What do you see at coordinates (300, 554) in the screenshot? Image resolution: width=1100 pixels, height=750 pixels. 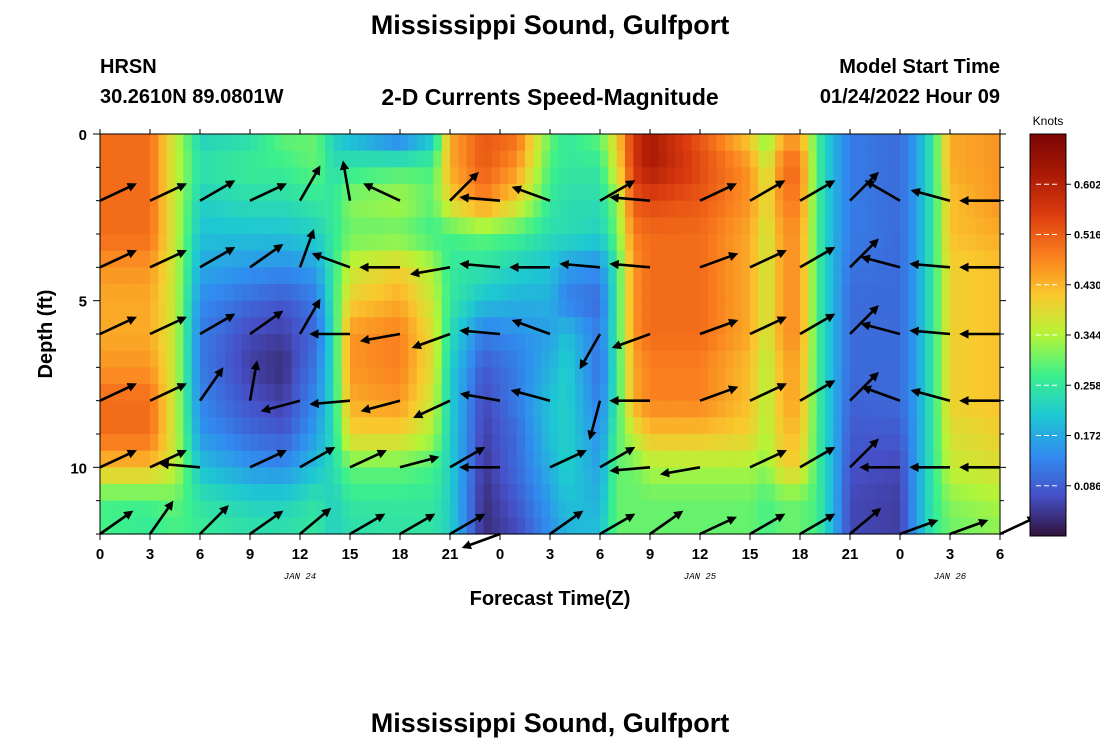 I see `x-tick-label: 12` at bounding box center [300, 554].